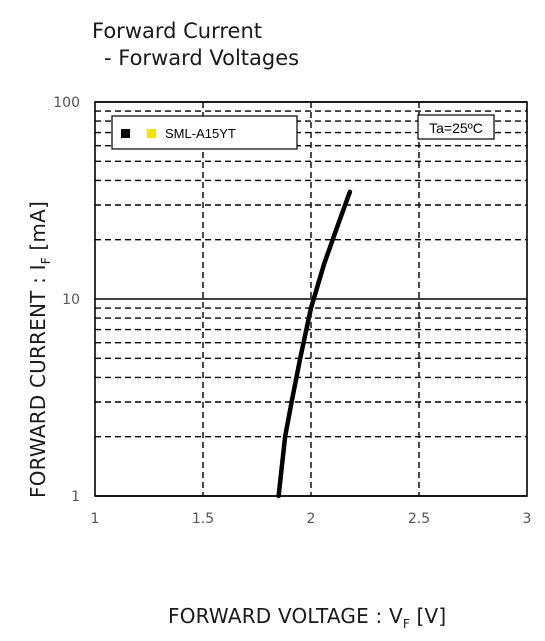 The width and height of the screenshot is (545, 641). I want to click on legend-line-swatch, so click(125, 133).